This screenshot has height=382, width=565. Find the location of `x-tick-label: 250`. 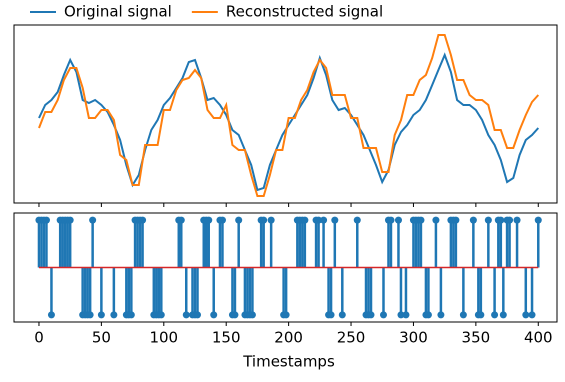

x-tick-label: 250 is located at coordinates (351, 338).